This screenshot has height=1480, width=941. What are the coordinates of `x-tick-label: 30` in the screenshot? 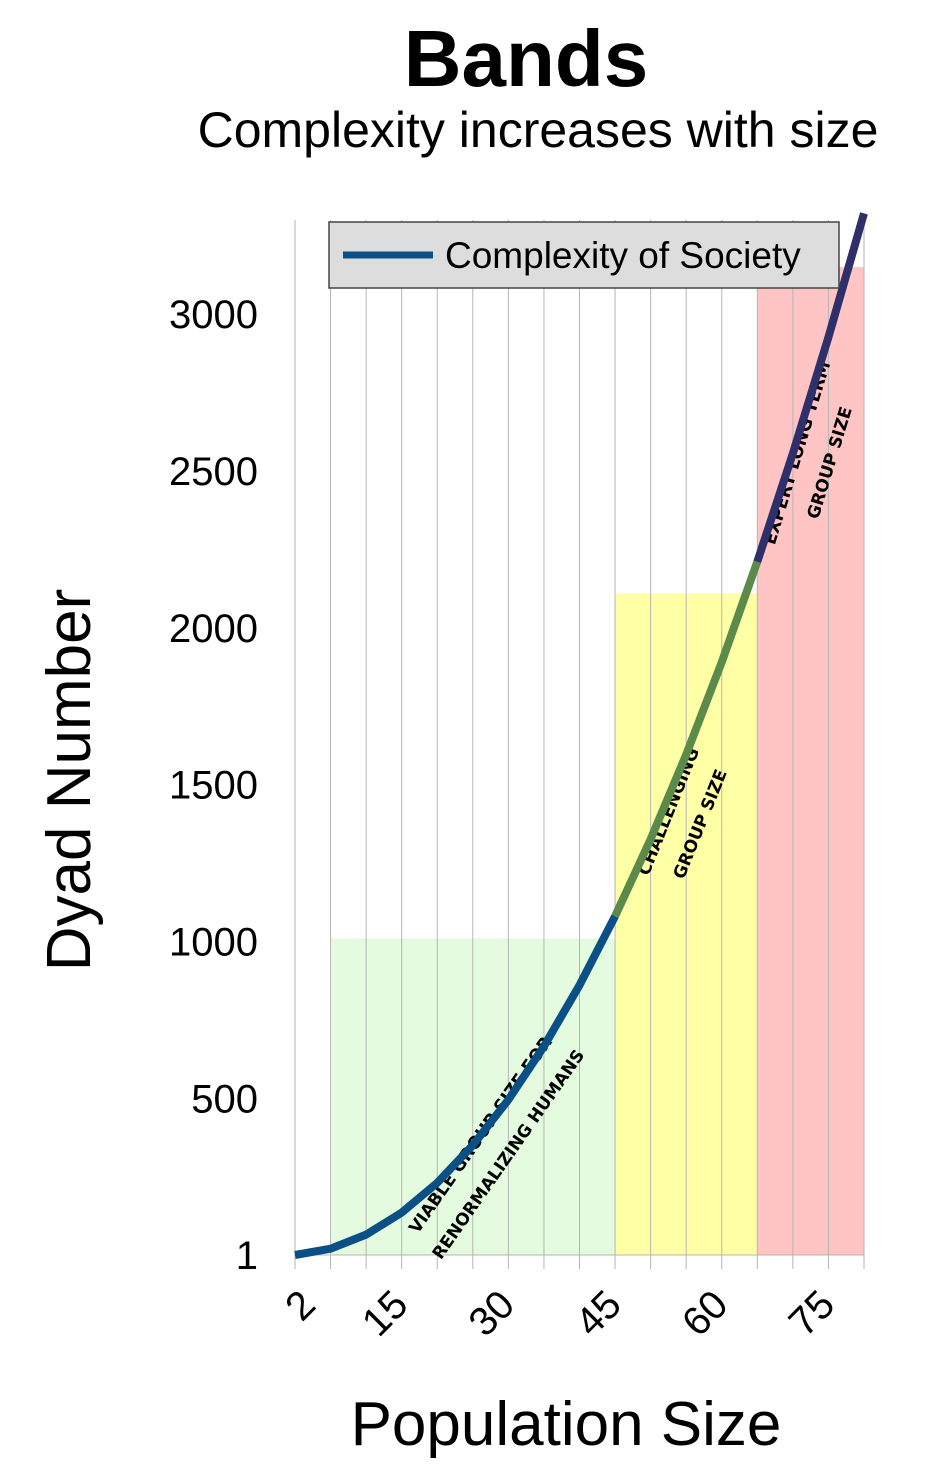 It's located at (492, 1313).